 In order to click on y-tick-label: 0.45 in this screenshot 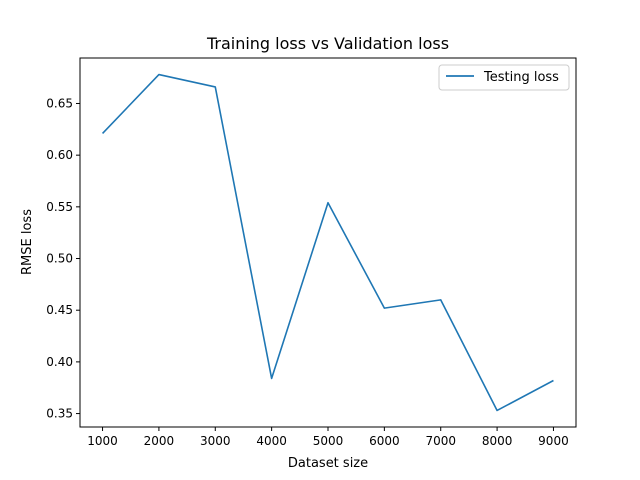, I will do `click(59, 310)`.